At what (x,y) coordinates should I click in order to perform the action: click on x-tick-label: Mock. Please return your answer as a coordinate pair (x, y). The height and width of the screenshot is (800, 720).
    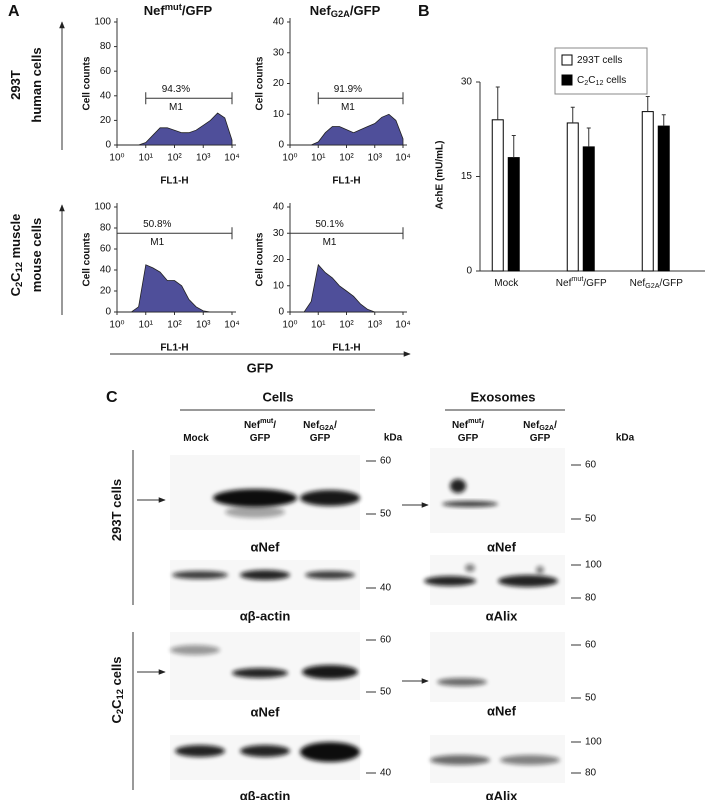
    Looking at the image, I should click on (506, 283).